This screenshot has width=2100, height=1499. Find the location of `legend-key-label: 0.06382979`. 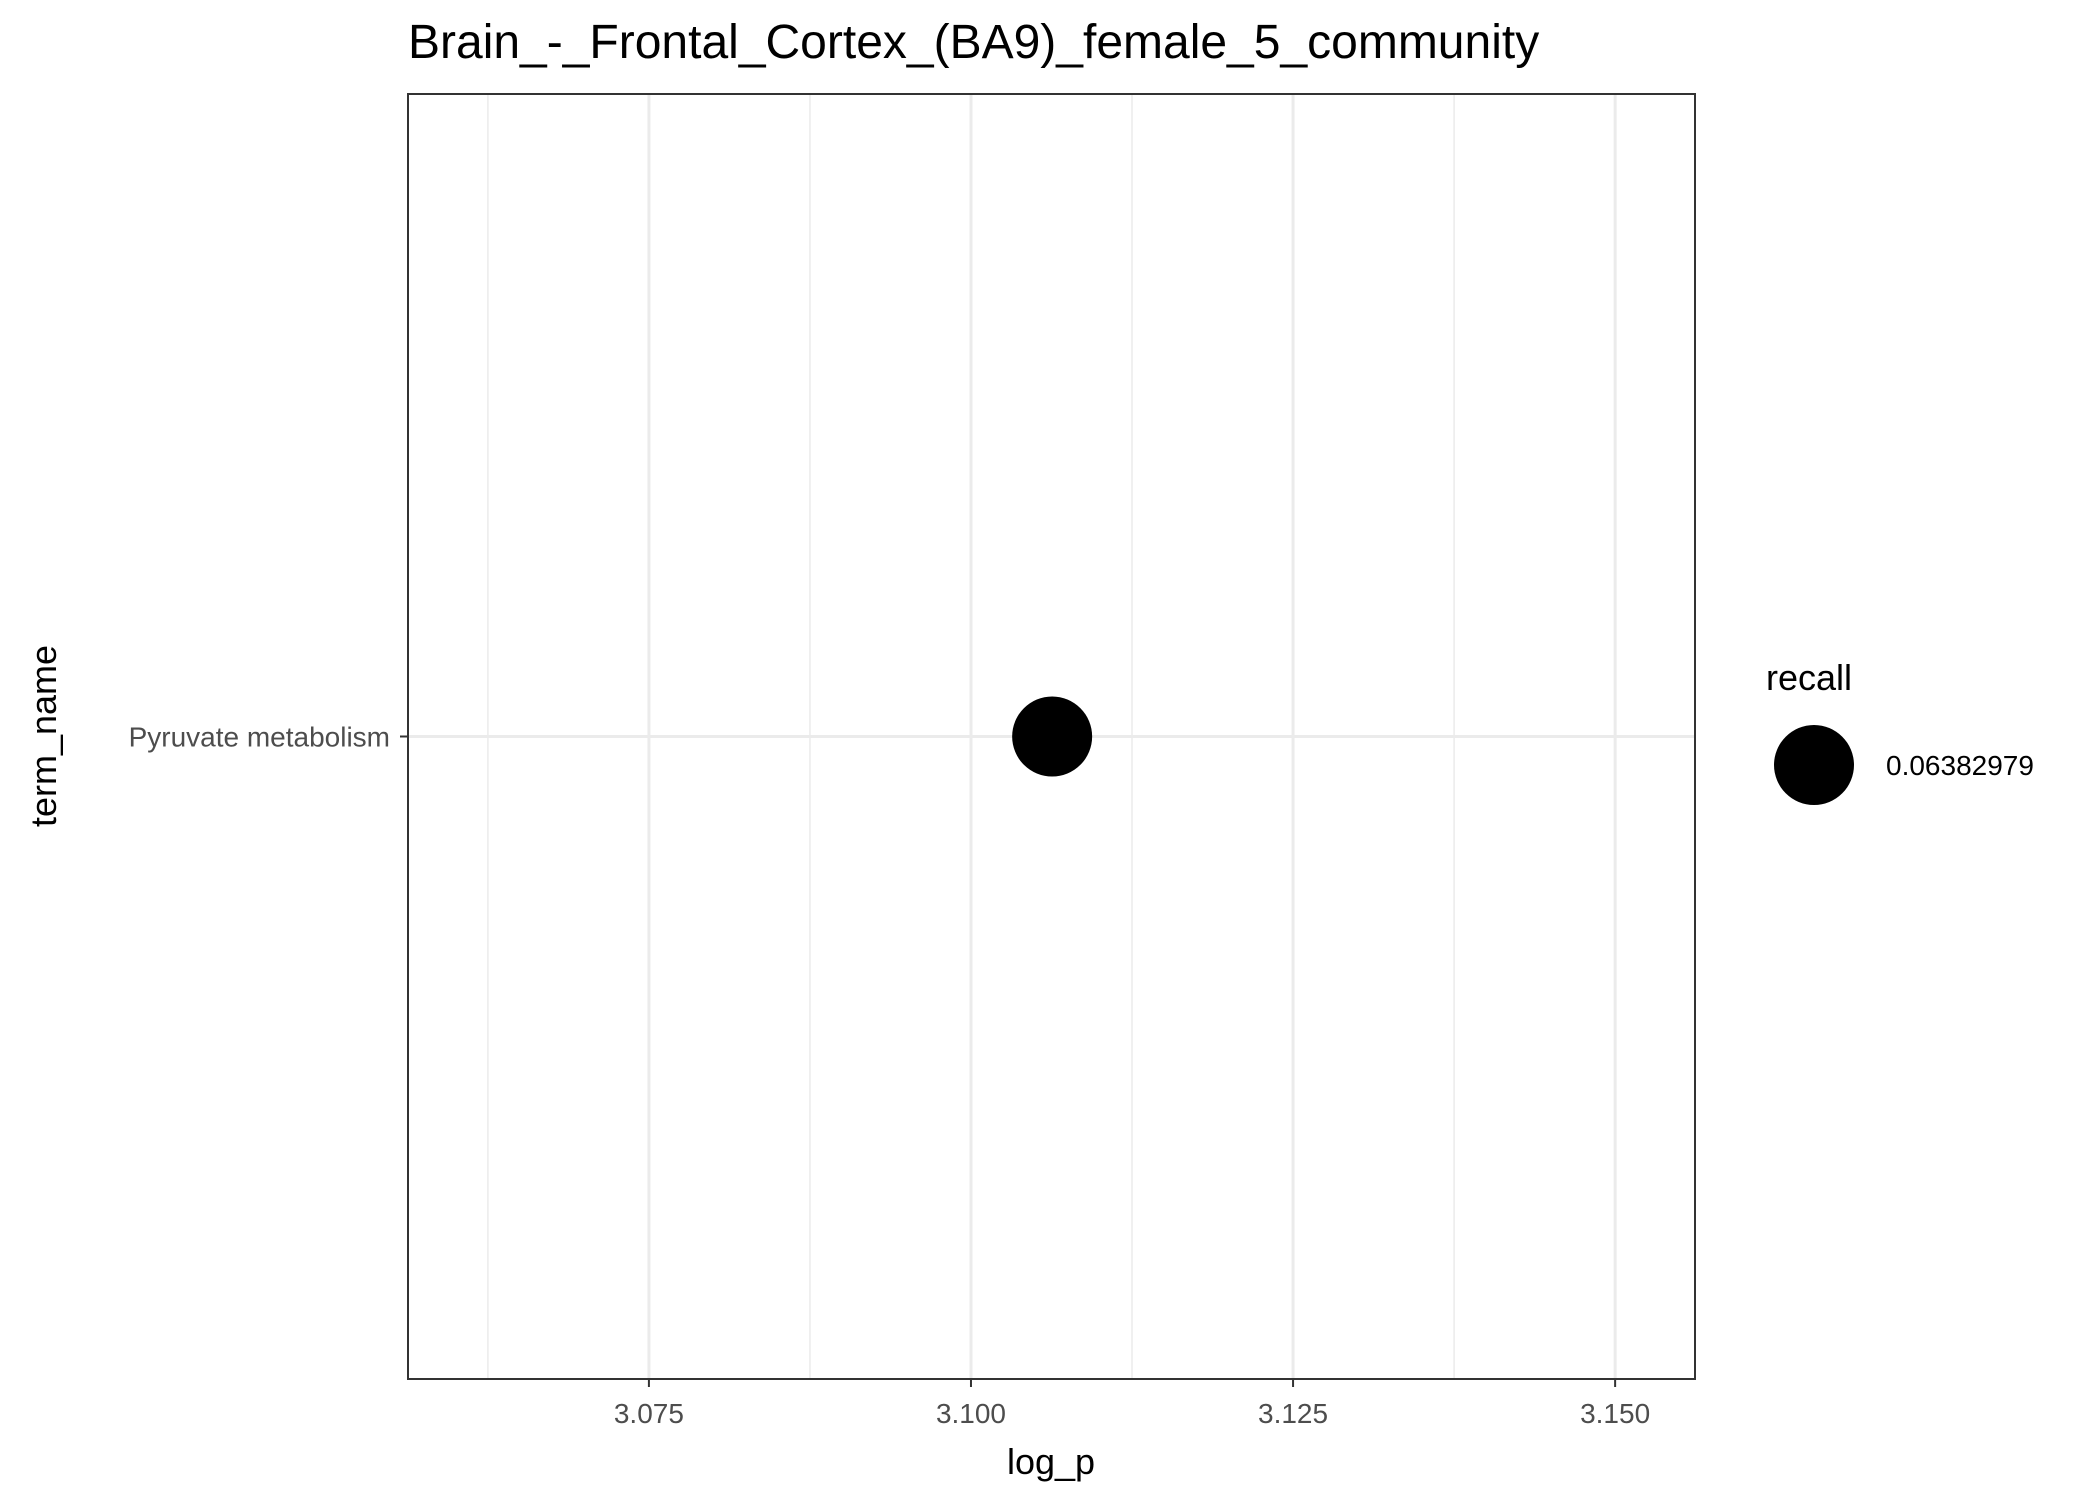

legend-key-label: 0.06382979 is located at coordinates (1960, 765).